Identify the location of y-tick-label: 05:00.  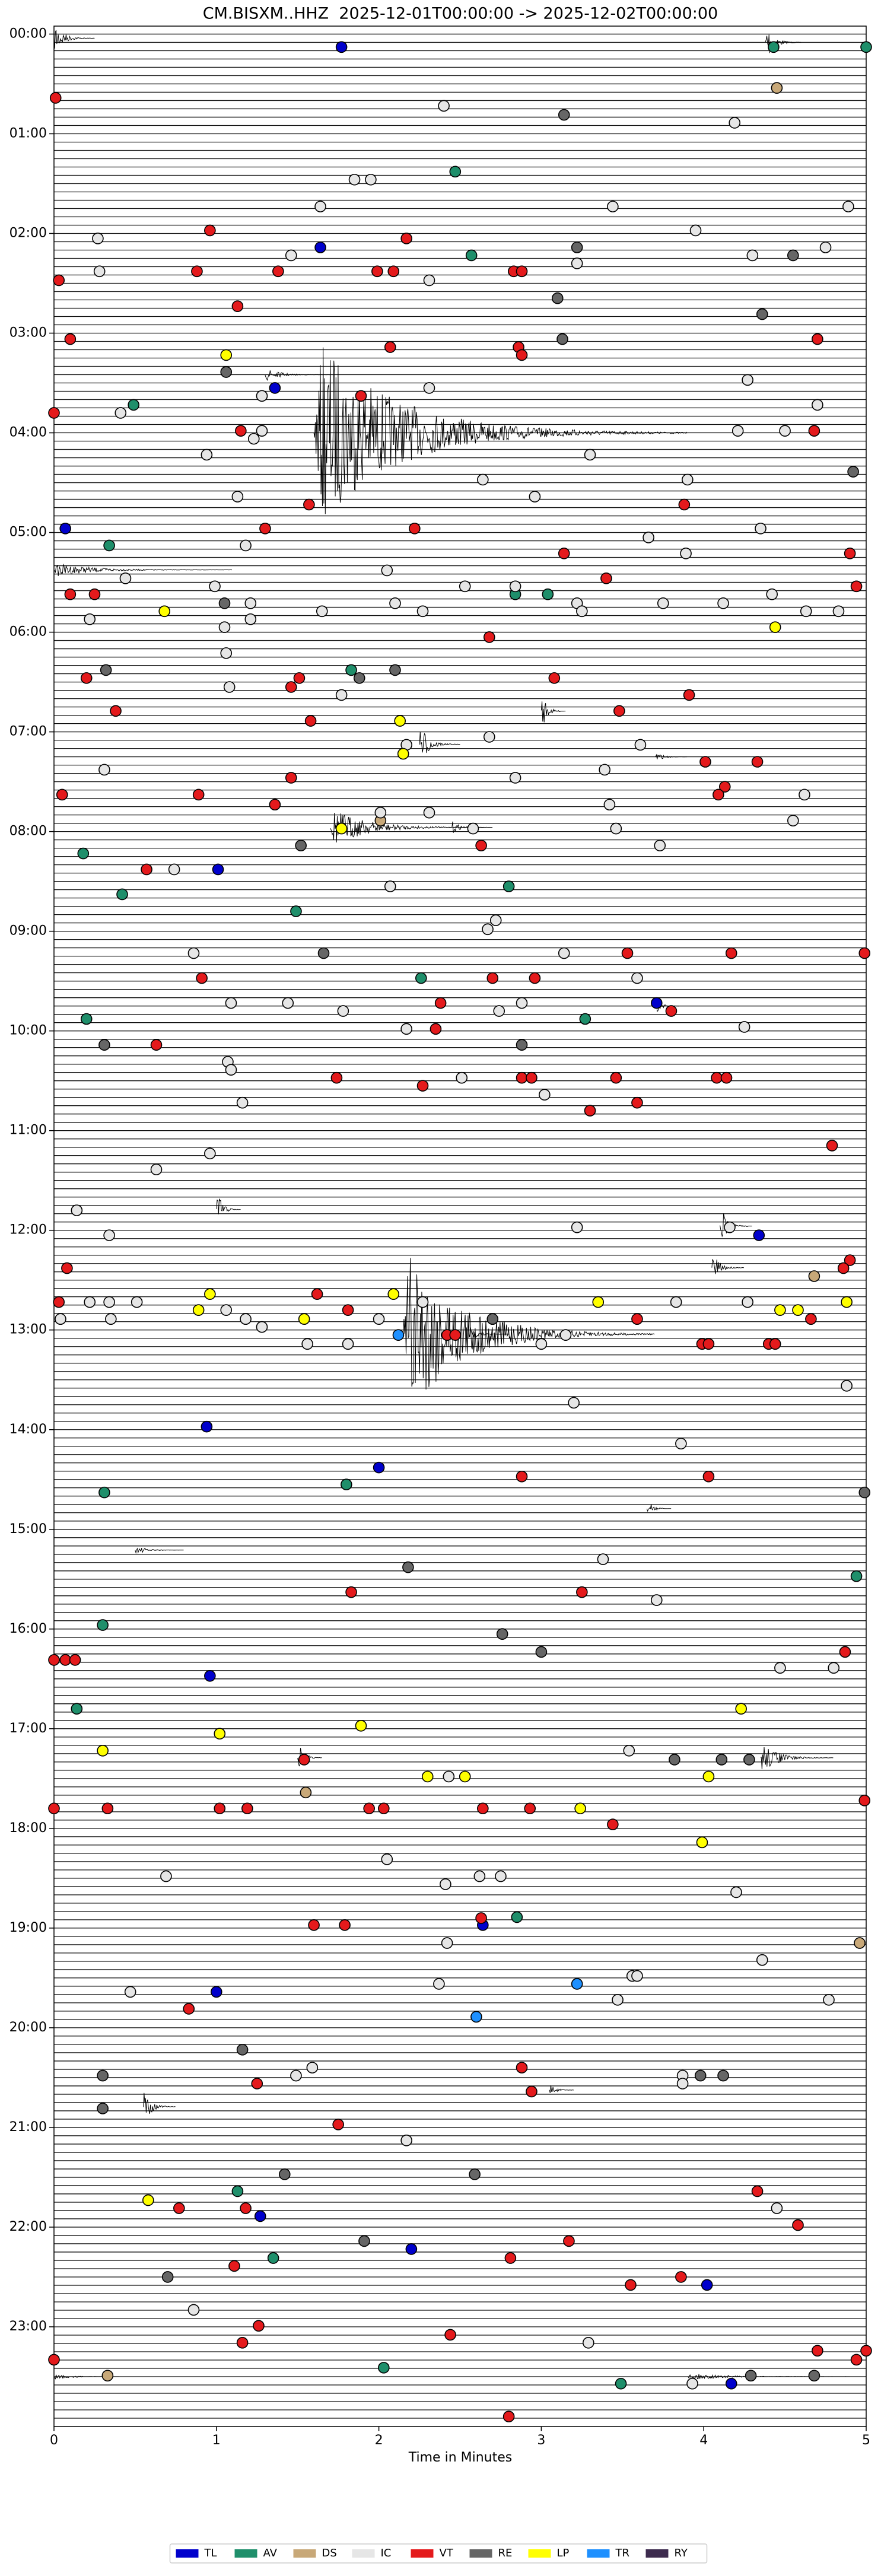
(28, 532).